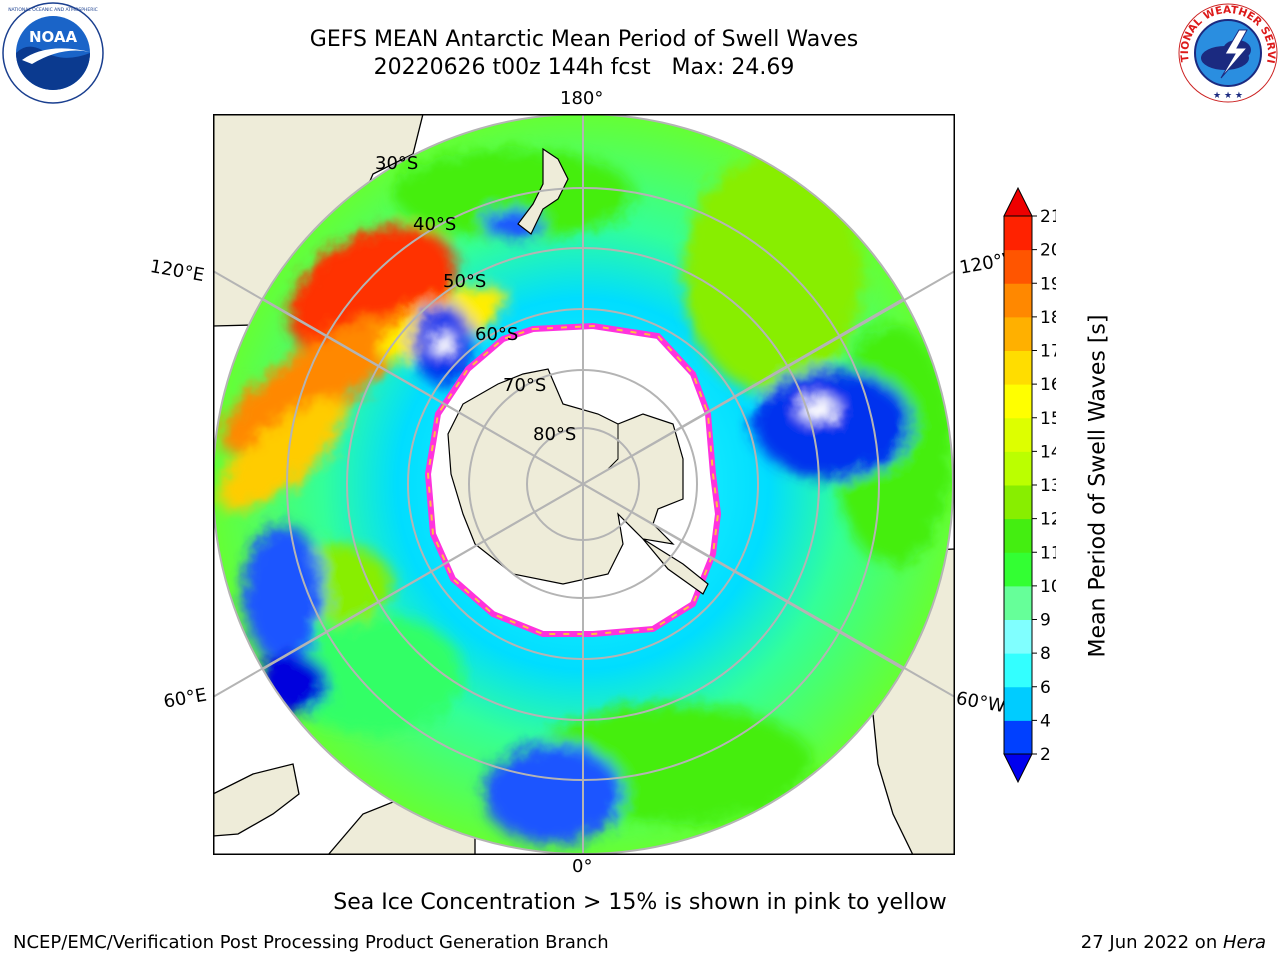 This screenshot has height=960, width=1280. I want to click on colorbar-tick-label: 9, so click(1045, 621).